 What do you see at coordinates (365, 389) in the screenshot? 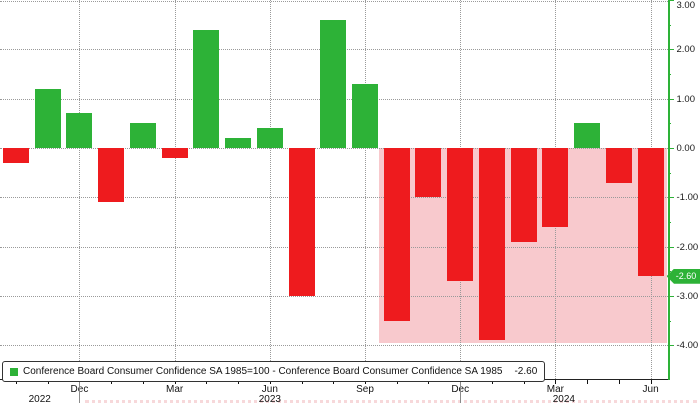
I see `x-axis-month-label: Sep` at bounding box center [365, 389].